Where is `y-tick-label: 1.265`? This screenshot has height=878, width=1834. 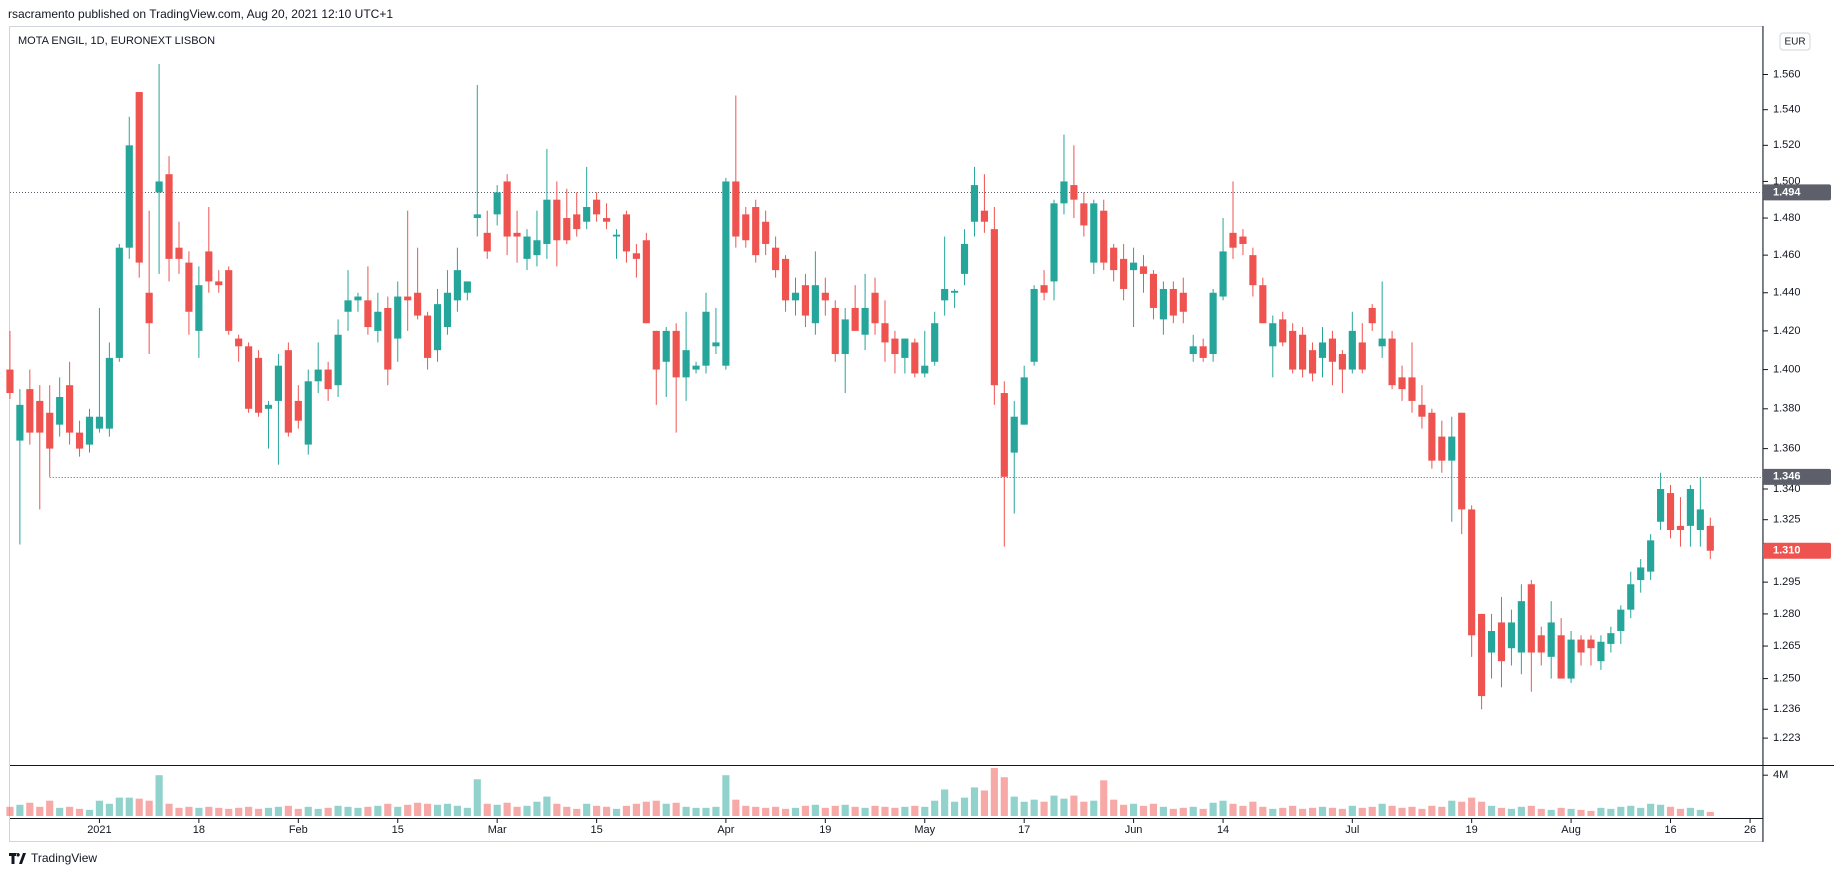
y-tick-label: 1.265 is located at coordinates (1787, 646).